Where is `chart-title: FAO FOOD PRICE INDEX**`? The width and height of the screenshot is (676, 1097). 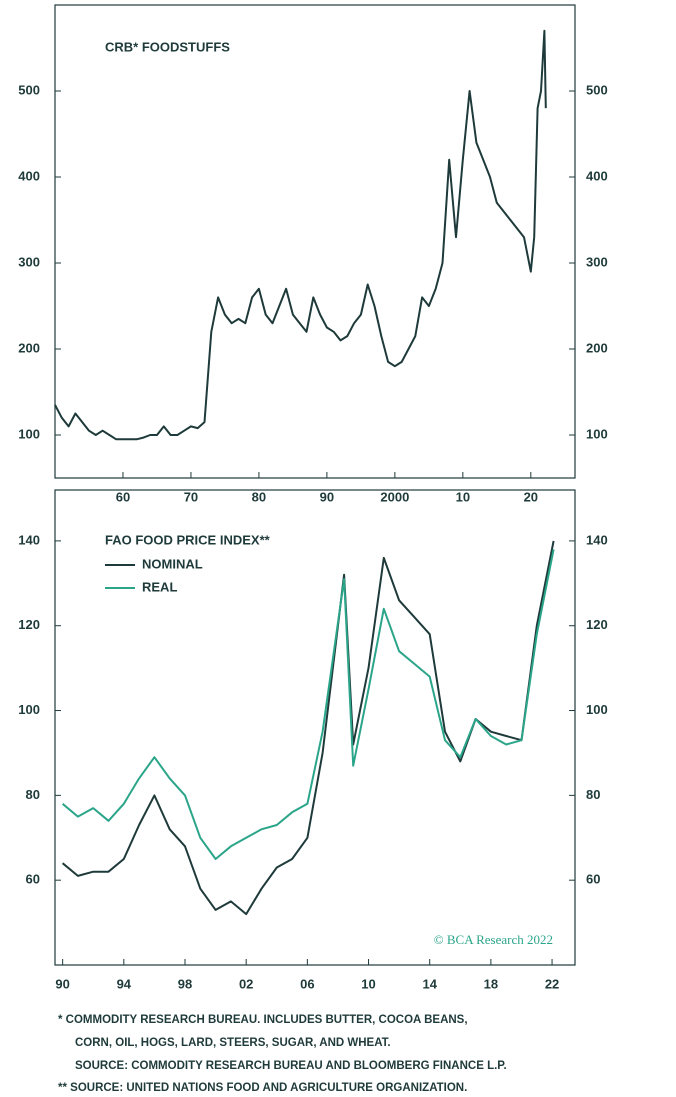
chart-title: FAO FOOD PRICE INDEX** is located at coordinates (188, 539).